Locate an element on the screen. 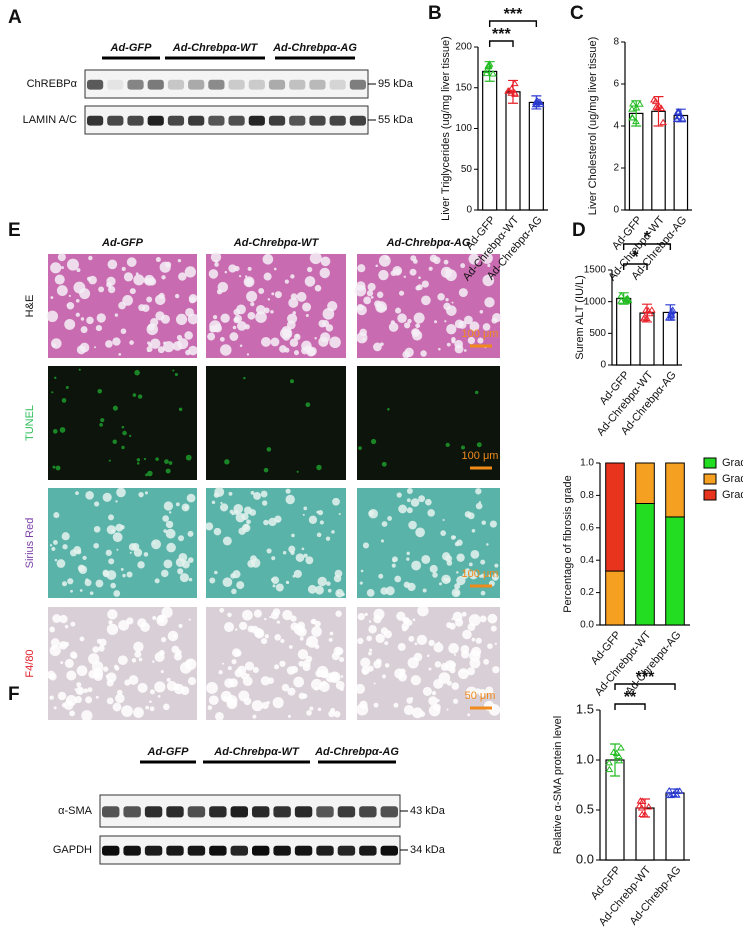 The height and width of the screenshot is (933, 743). bar-segment is located at coordinates (615, 517).